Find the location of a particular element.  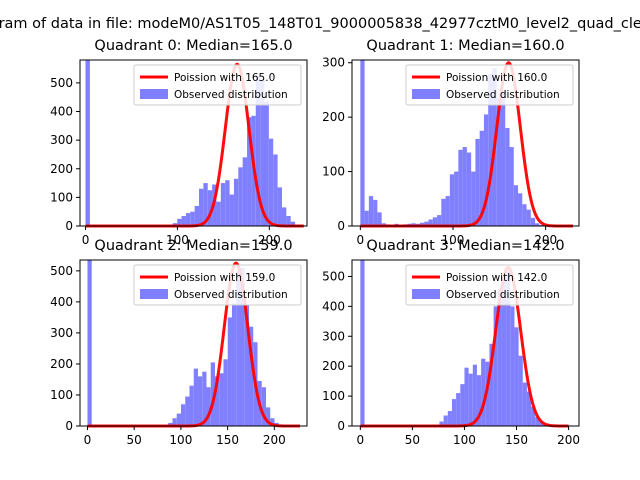

y-tick-label: 500 is located at coordinates (333, 276).